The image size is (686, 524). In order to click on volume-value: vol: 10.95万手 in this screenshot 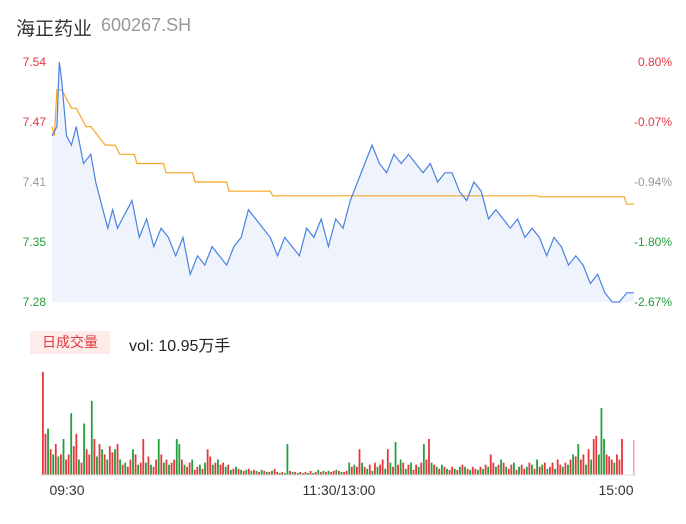, I will do `click(180, 346)`.